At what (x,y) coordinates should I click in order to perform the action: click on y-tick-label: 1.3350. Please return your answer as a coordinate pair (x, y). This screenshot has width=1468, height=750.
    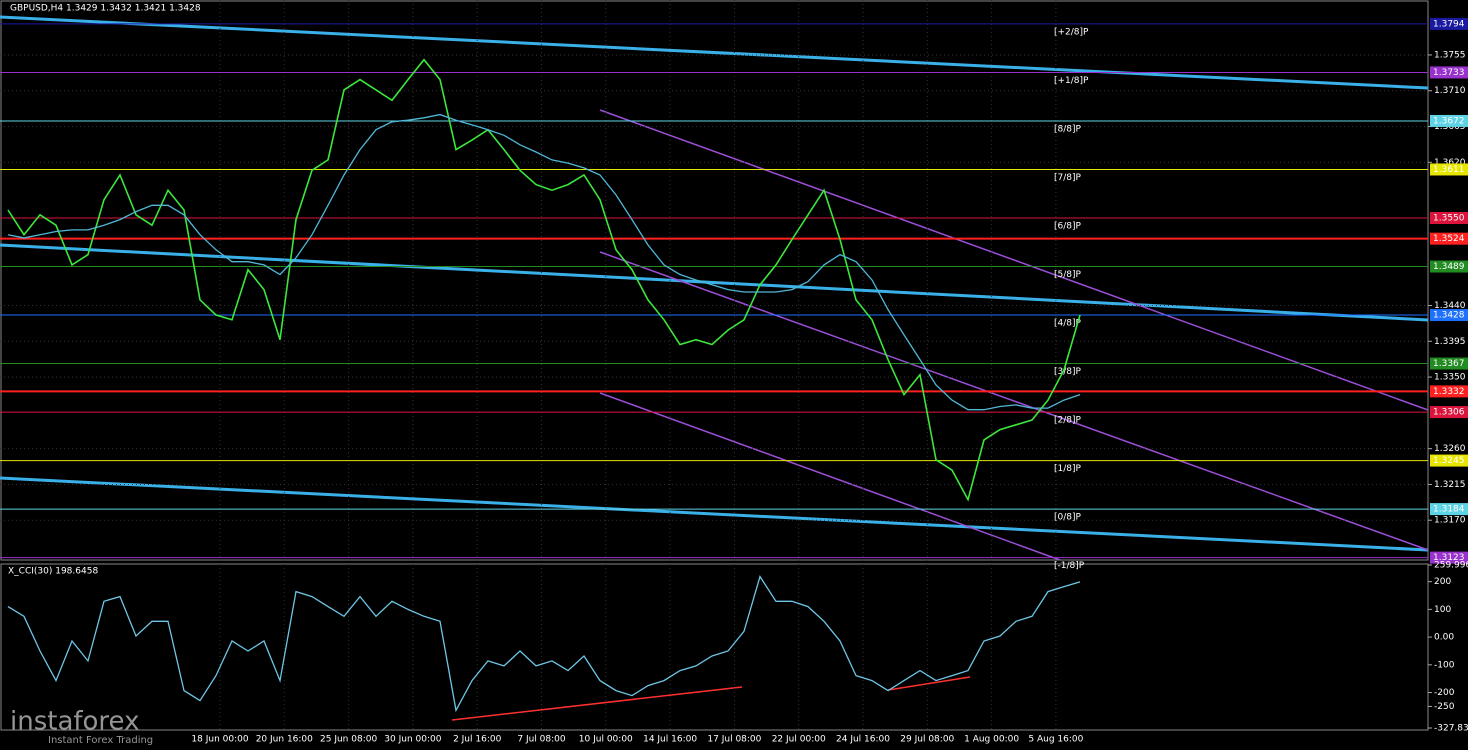
    Looking at the image, I should click on (1450, 378).